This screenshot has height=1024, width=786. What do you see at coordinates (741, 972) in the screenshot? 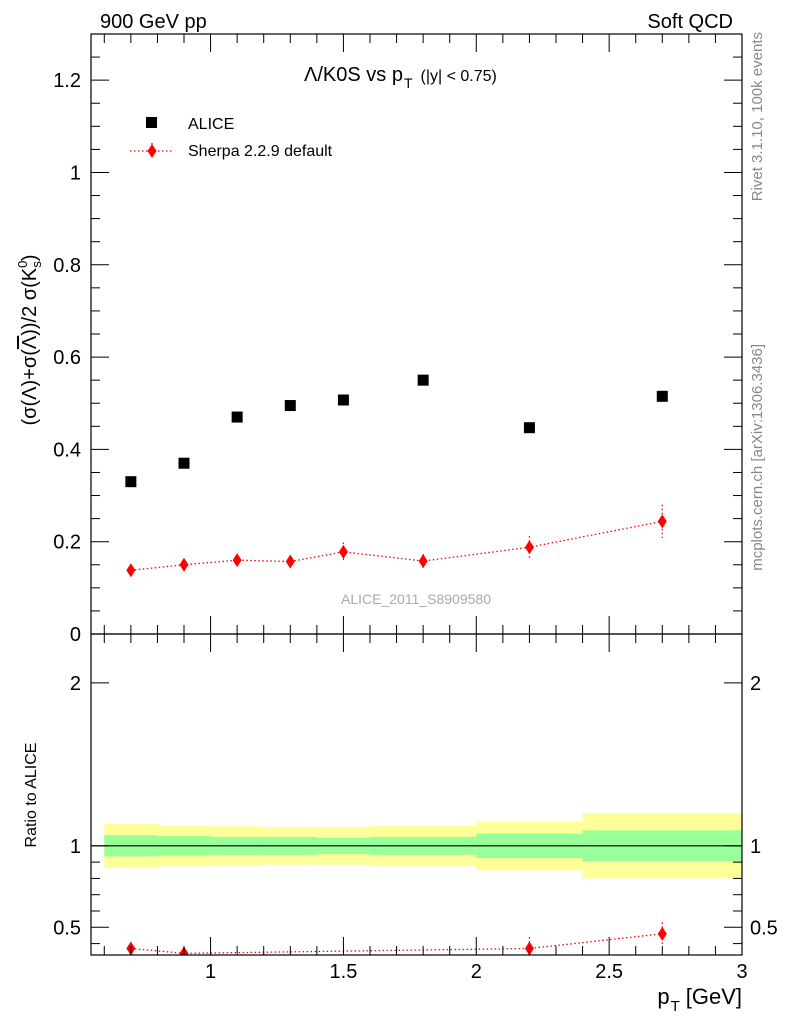
I see `x-tick-label: 3` at bounding box center [741, 972].